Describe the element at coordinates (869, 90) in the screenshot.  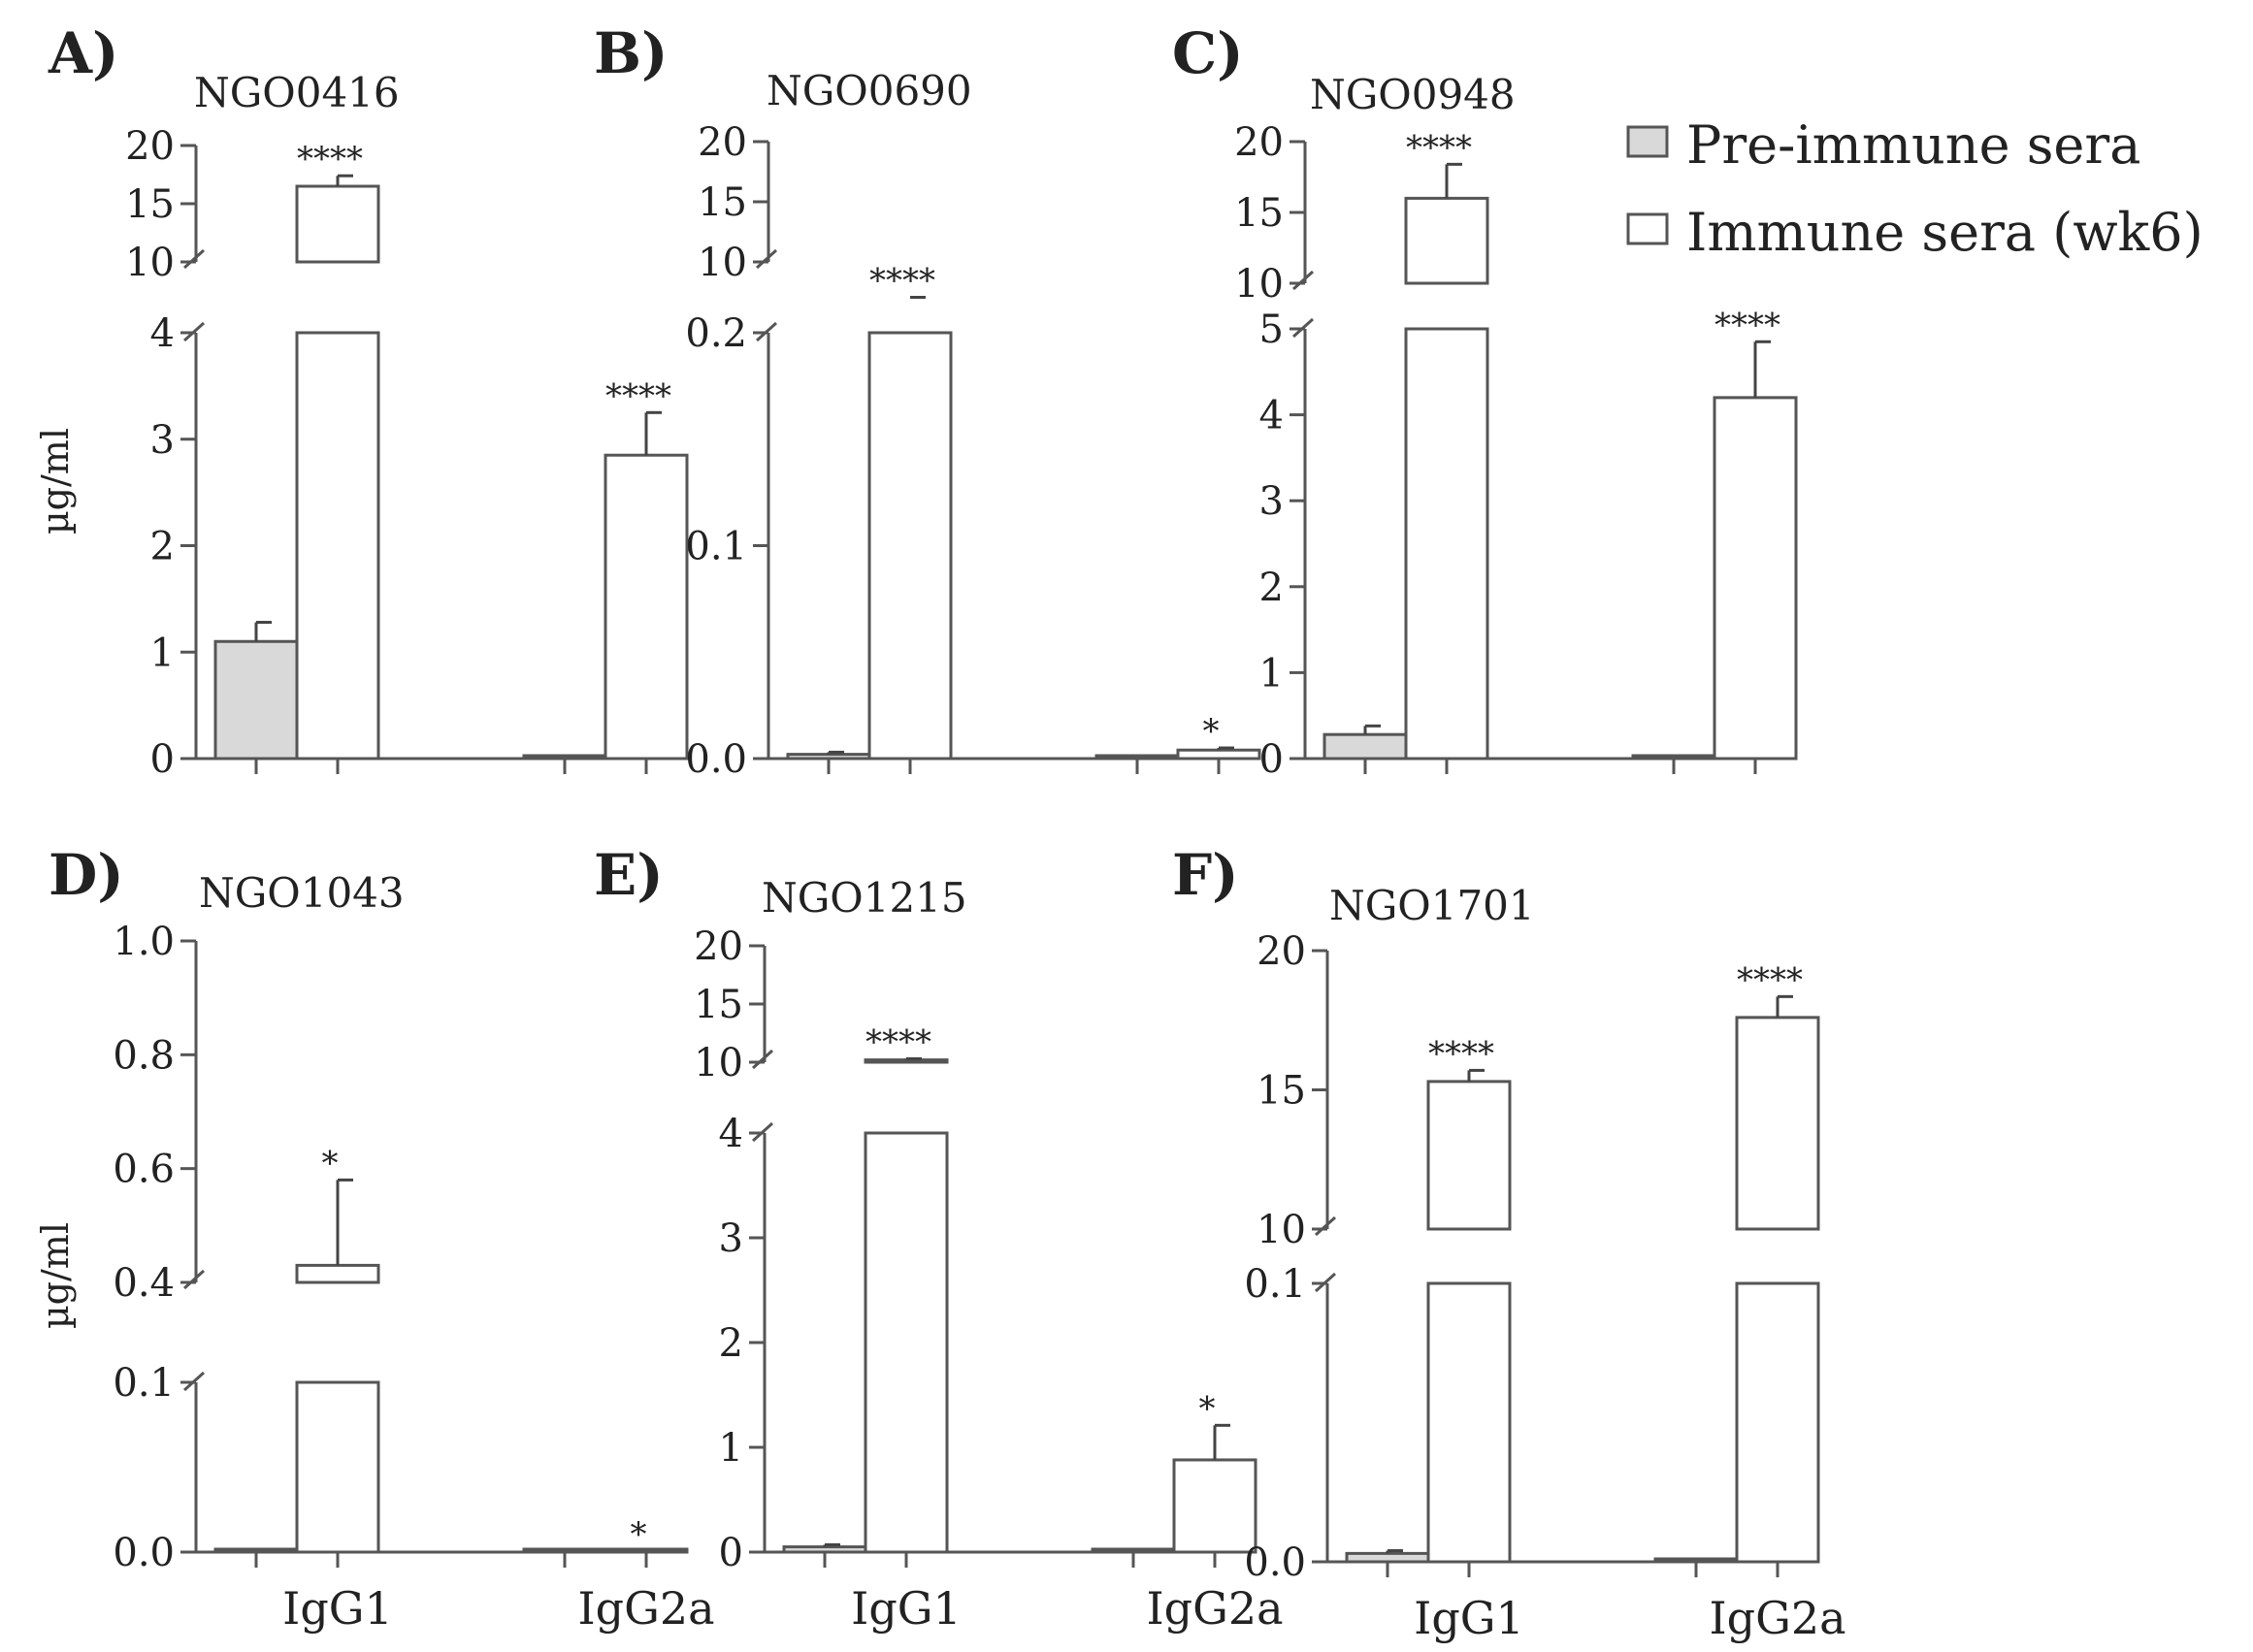
I see `chart-title: NGO0690` at that location.